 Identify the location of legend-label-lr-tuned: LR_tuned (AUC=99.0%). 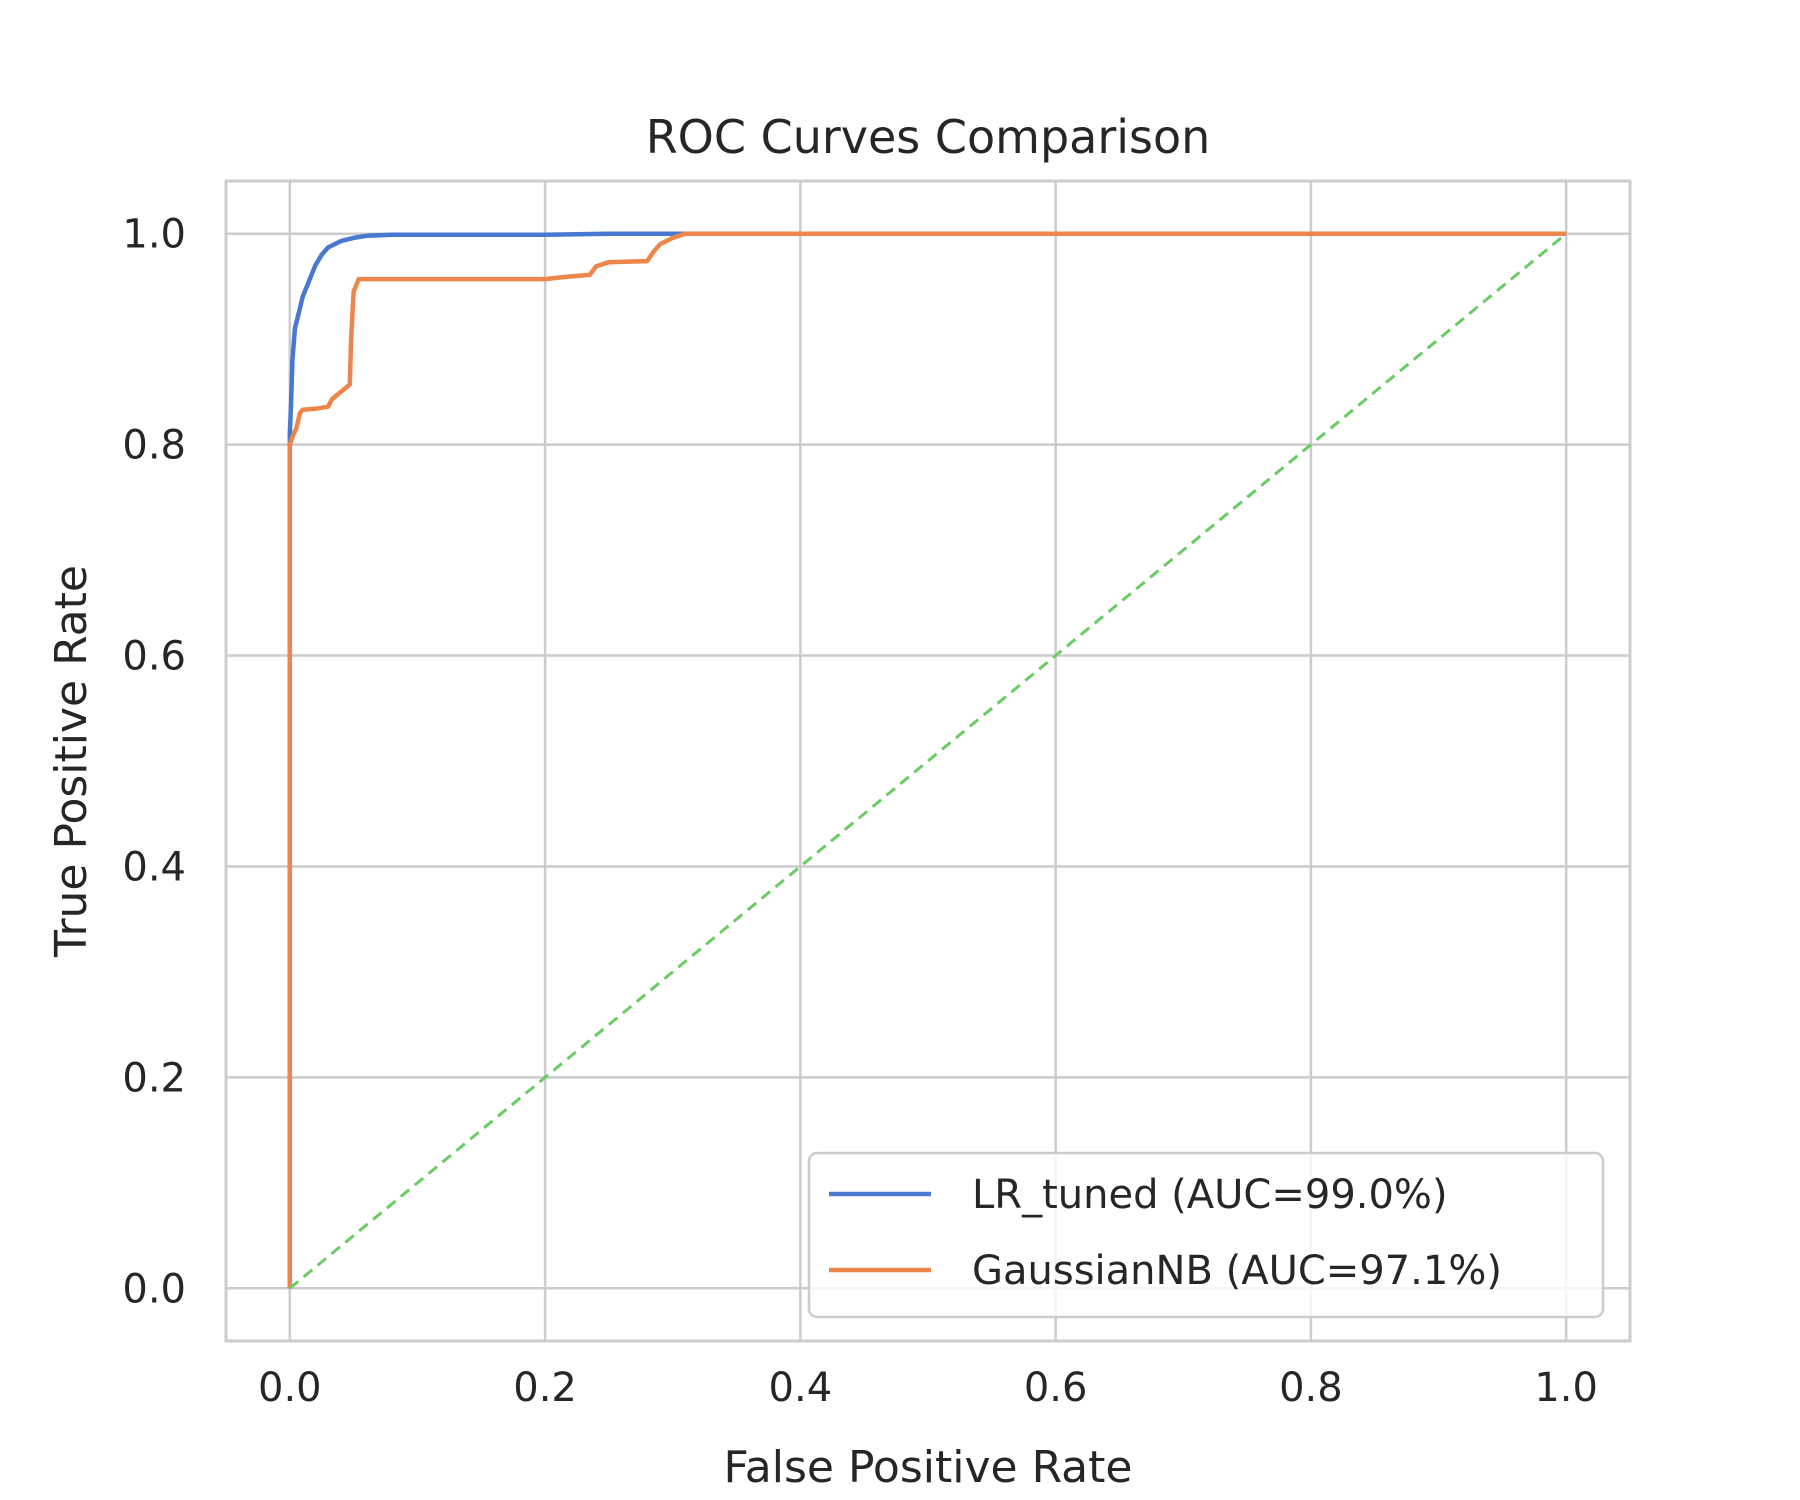
(1210, 1195).